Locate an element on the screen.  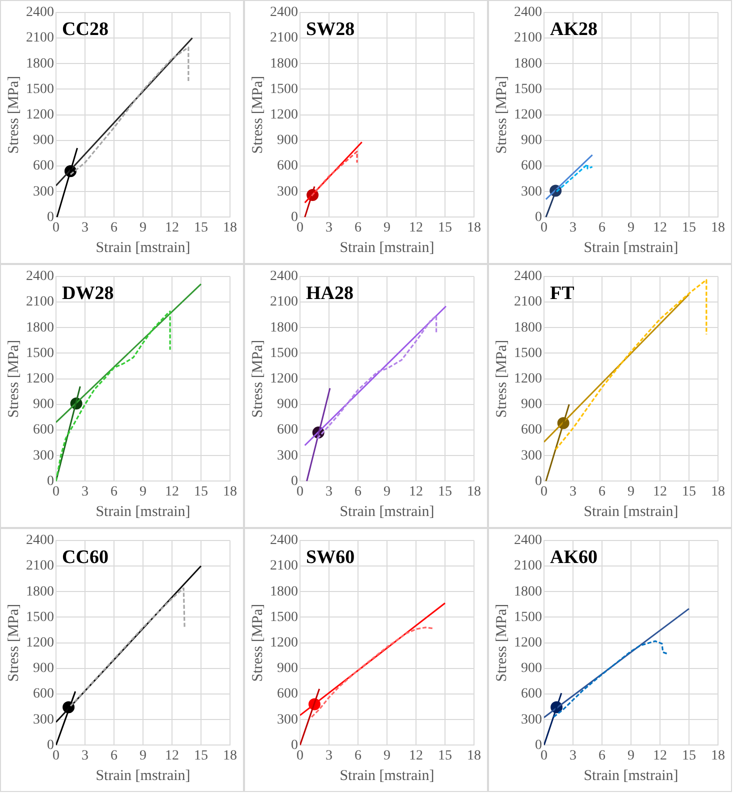
chart-title: CC28 is located at coordinates (85, 29).